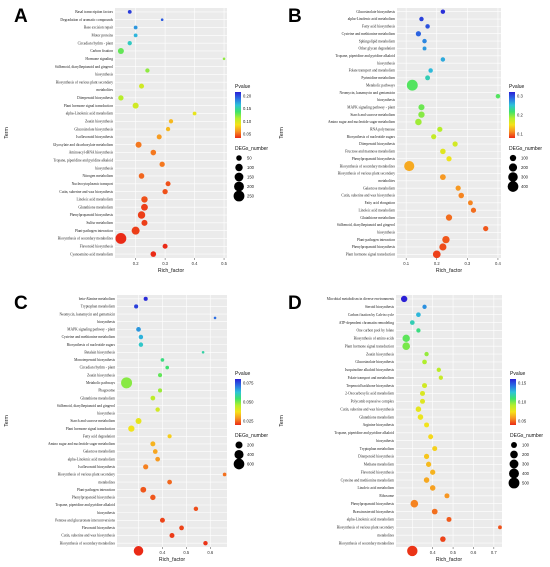 The image size is (550, 567). I want to click on term-label: Cysteine and methionine metabolism, so click(89, 337).